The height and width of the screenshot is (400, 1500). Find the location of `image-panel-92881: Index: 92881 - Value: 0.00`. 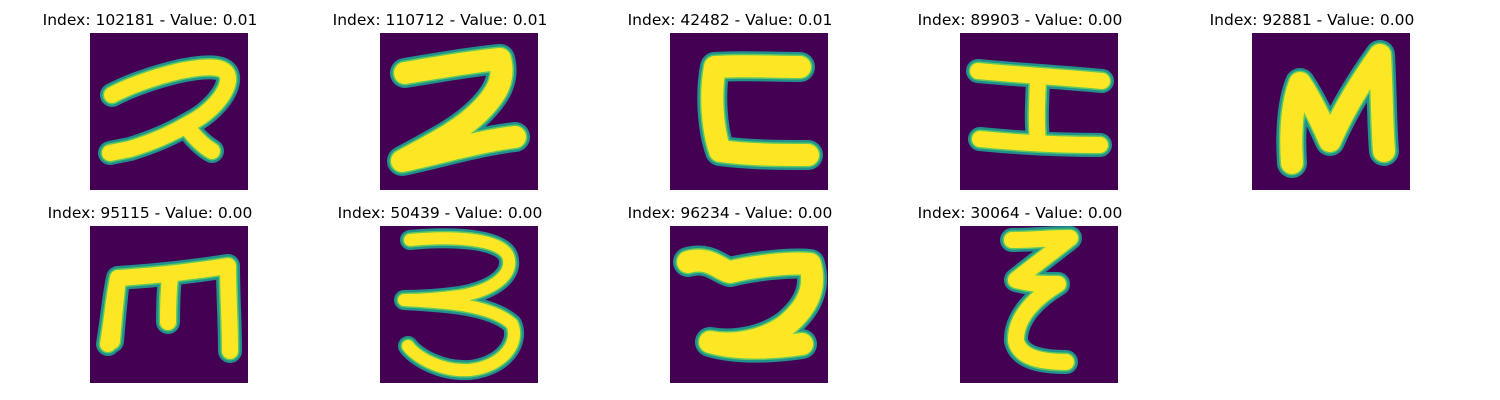

image-panel-92881: Index: 92881 - Value: 0.00 is located at coordinates (1312, 107).